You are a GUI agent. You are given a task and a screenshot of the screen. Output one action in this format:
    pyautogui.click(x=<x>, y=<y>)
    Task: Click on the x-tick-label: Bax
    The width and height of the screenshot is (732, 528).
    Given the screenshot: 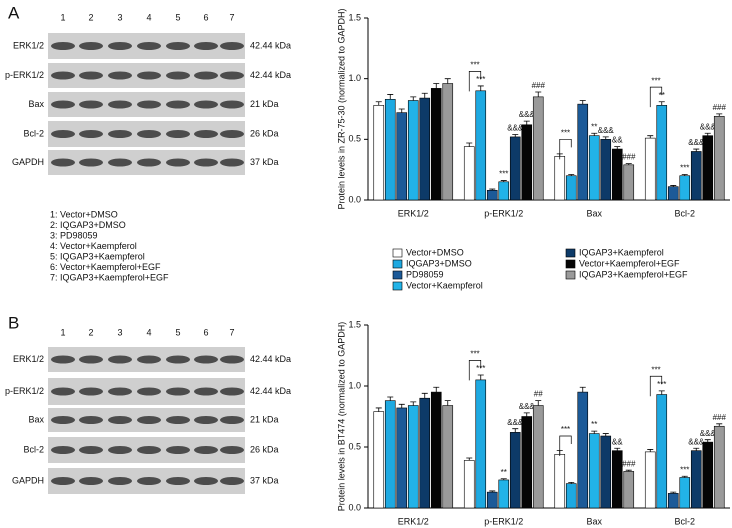 What is the action you would take?
    pyautogui.click(x=594, y=213)
    